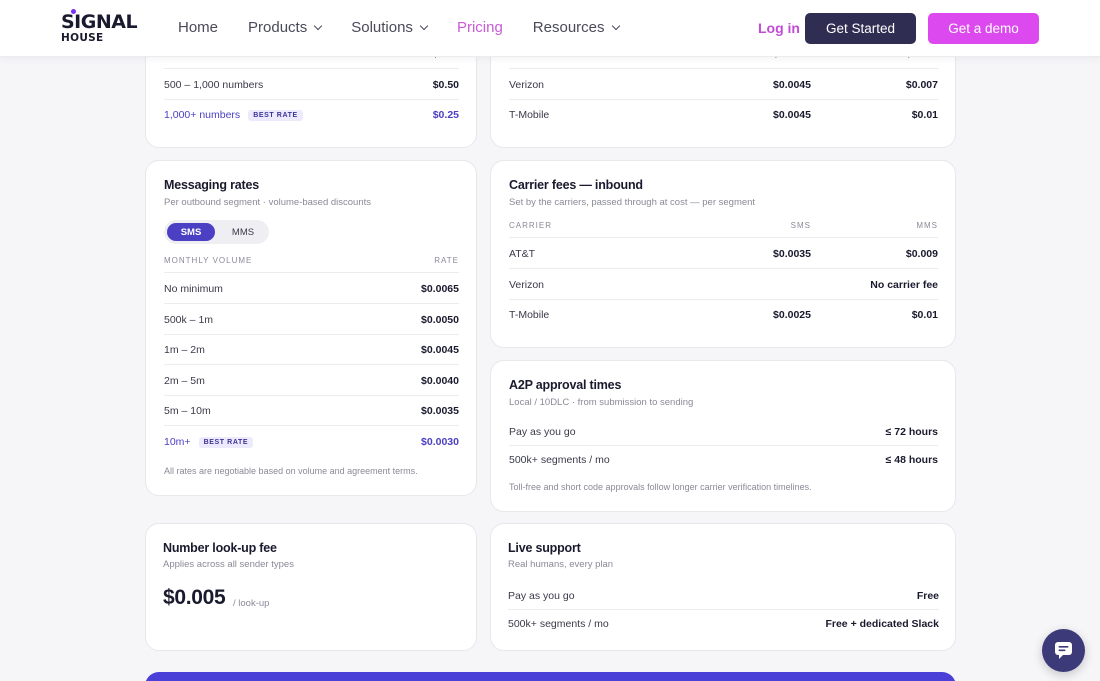 The image size is (1100, 681). What do you see at coordinates (311, 289) in the screenshot?
I see `table-row: No minimum $0.0065` at bounding box center [311, 289].